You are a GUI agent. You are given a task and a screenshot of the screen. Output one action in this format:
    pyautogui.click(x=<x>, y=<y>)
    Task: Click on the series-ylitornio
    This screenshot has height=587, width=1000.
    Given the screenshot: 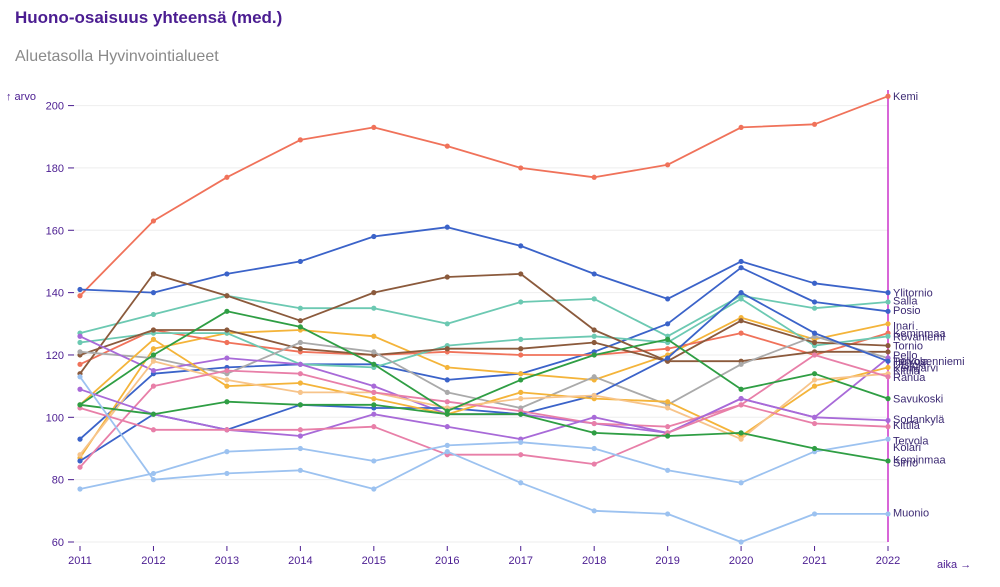 What is the action you would take?
    pyautogui.click(x=484, y=263)
    